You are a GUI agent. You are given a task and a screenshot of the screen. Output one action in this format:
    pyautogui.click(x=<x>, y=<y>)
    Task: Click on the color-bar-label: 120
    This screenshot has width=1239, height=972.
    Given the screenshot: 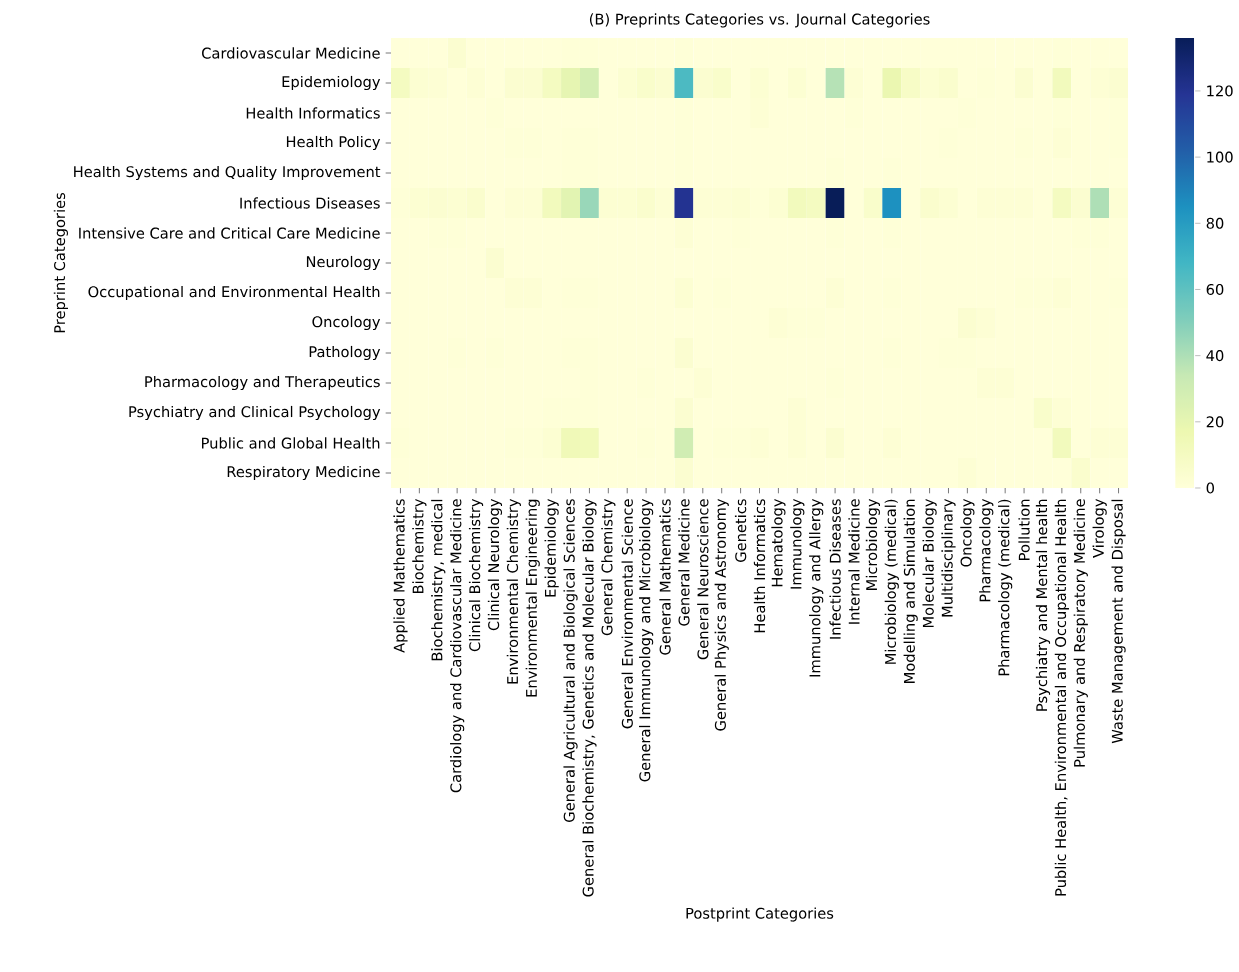 What is the action you would take?
    pyautogui.click(x=1220, y=91)
    